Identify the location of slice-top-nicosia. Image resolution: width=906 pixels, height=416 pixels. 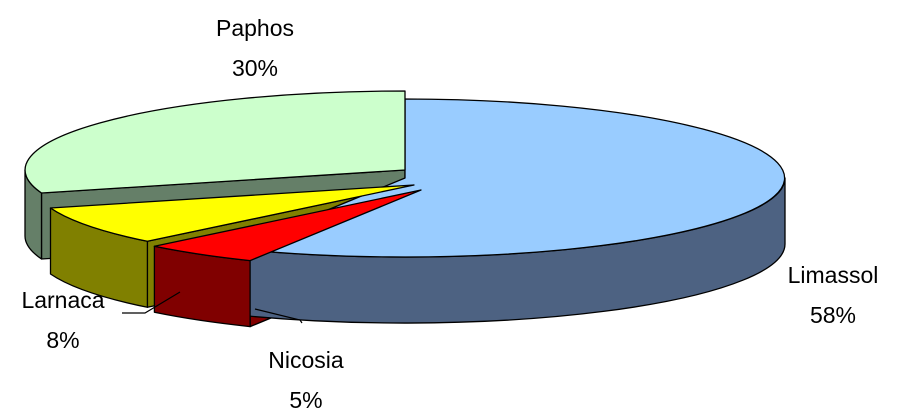
(287, 225).